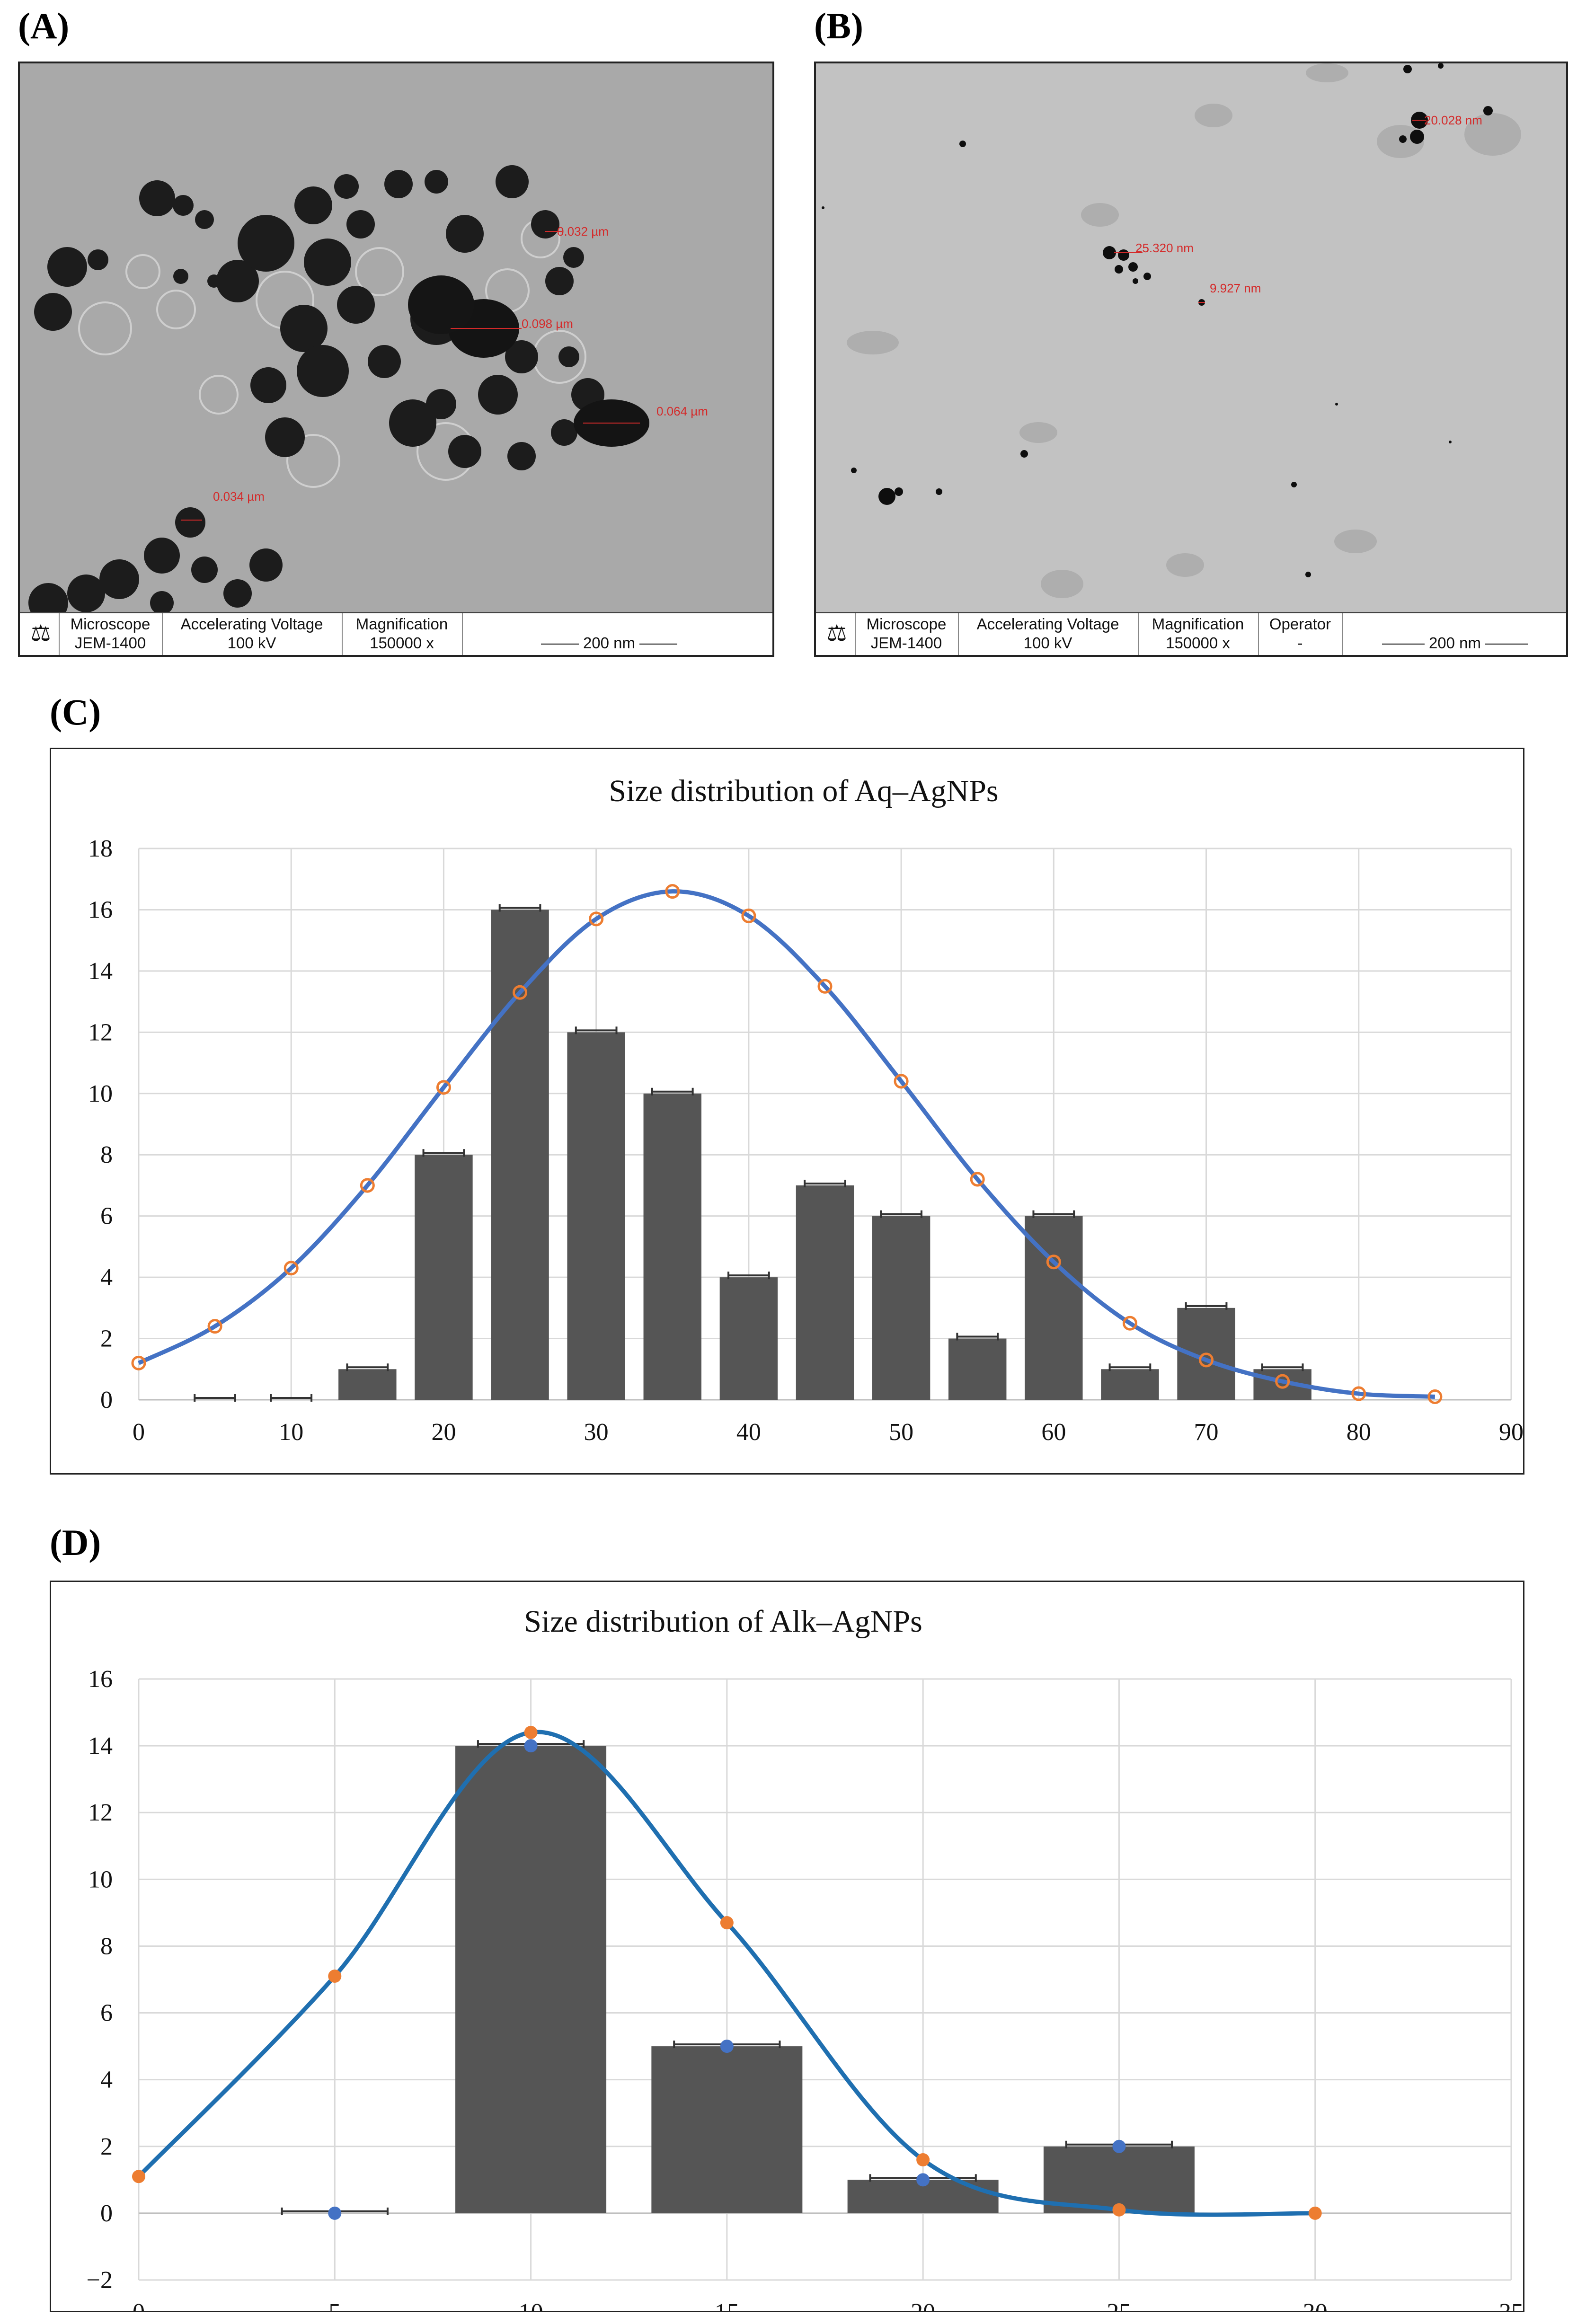 This screenshot has height=2324, width=1586. What do you see at coordinates (1359, 1433) in the screenshot?
I see `x-tick-label: 80` at bounding box center [1359, 1433].